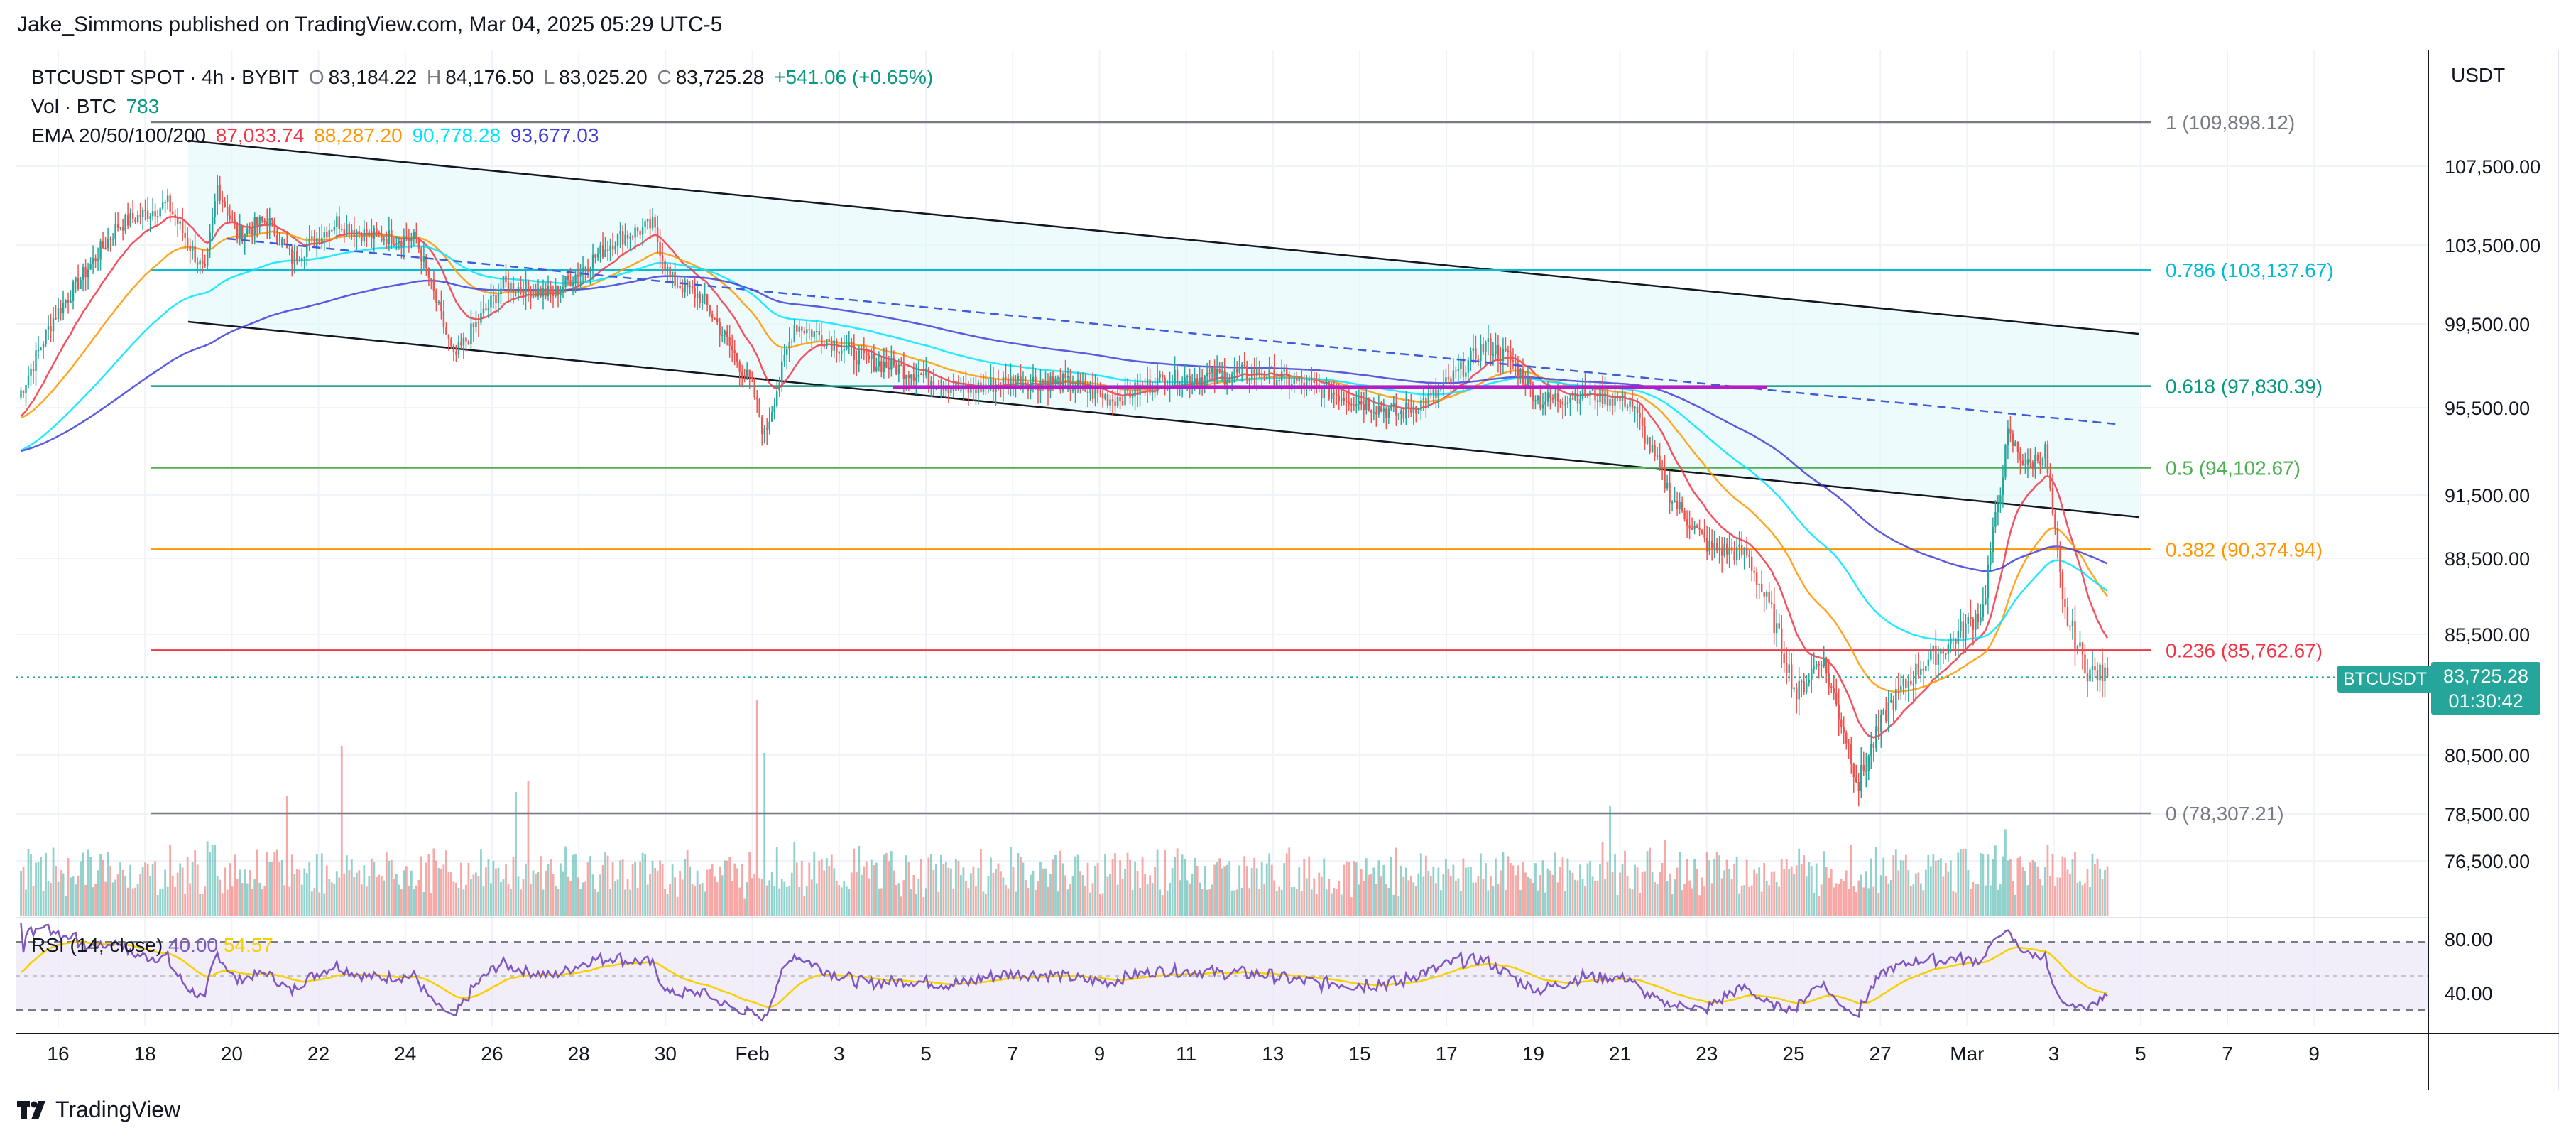 Image resolution: width=2576 pixels, height=1140 pixels. Describe the element at coordinates (2478, 75) in the screenshot. I see `currency-label: USDT` at that location.